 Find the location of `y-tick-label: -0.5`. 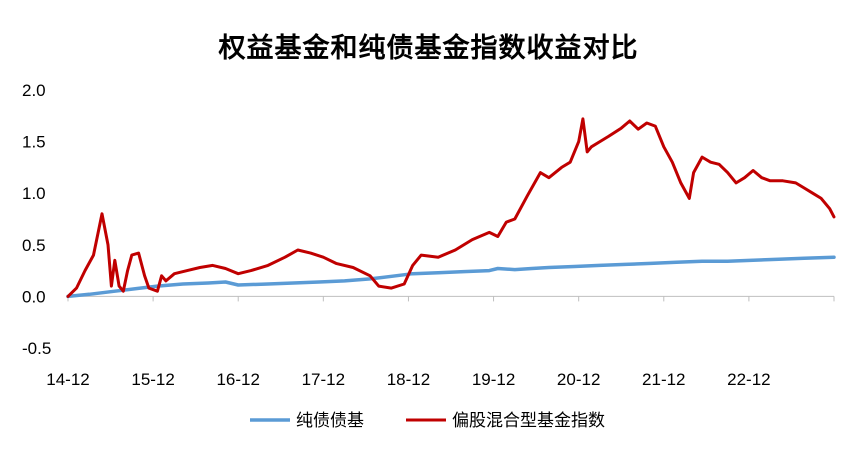

y-tick-label: -0.5 is located at coordinates (36, 348).